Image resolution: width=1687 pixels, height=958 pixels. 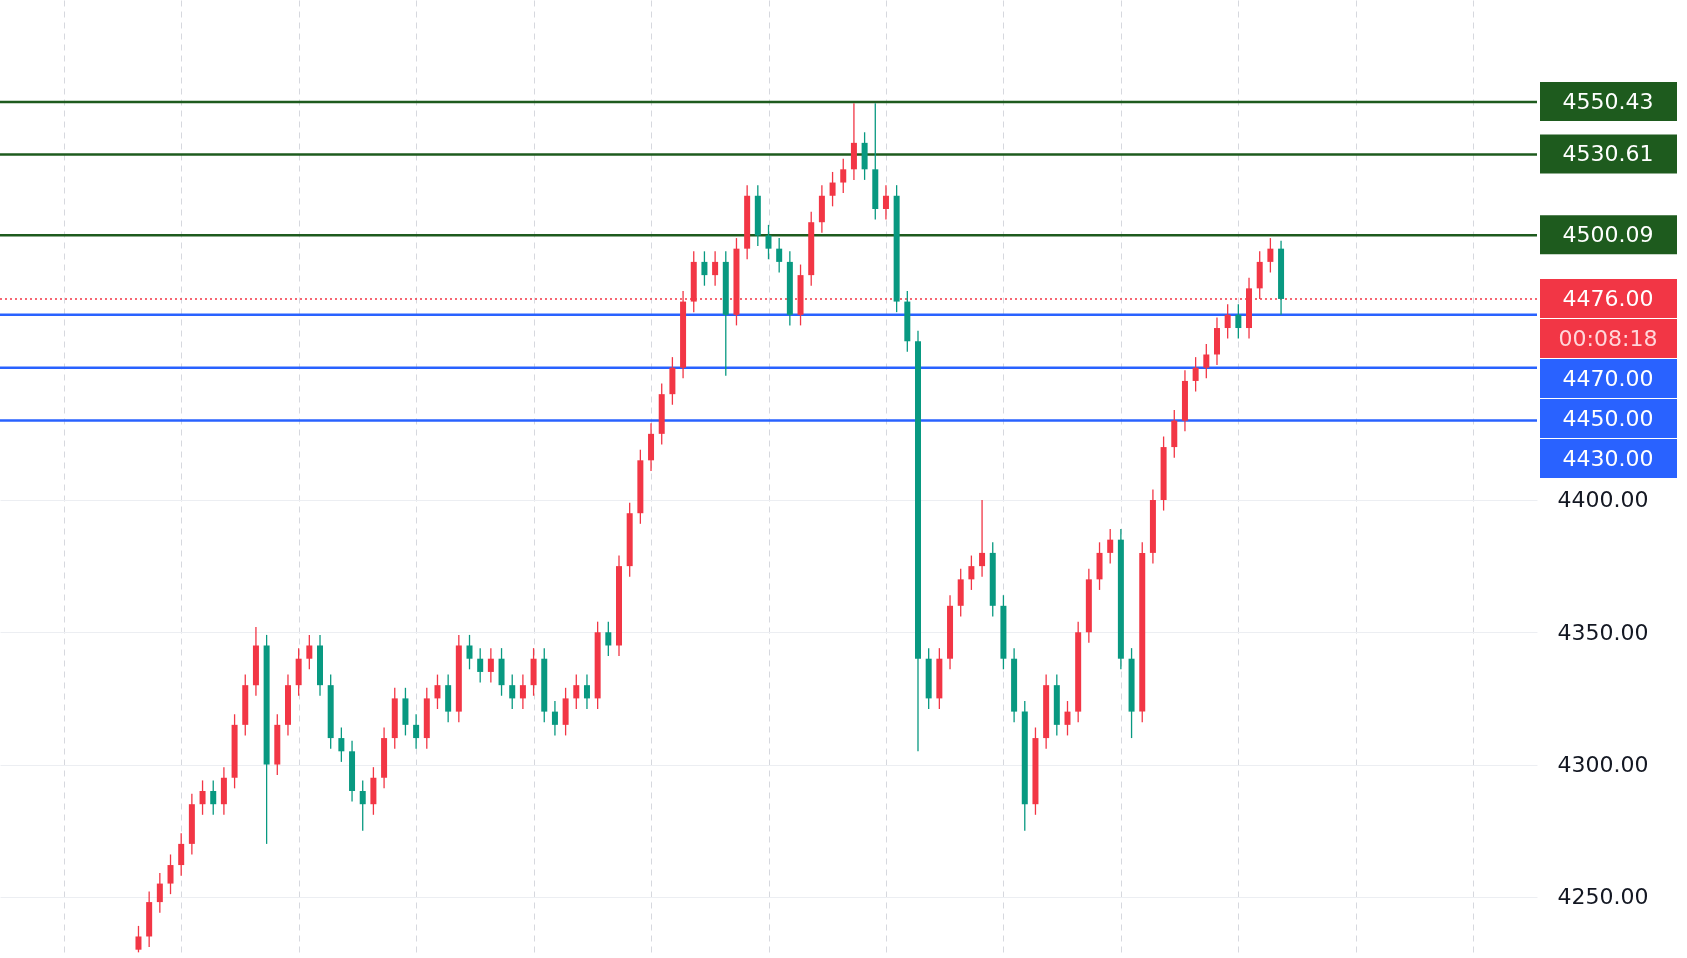 What do you see at coordinates (1608, 235) in the screenshot?
I see `ref-line-label: 4500.09` at bounding box center [1608, 235].